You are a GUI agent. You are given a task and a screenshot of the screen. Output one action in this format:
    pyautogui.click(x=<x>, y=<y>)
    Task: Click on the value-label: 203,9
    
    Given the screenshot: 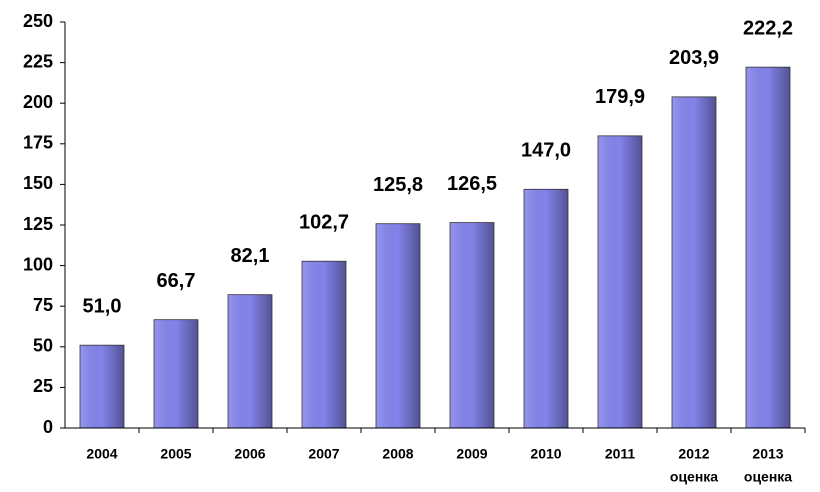 What is the action you would take?
    pyautogui.click(x=694, y=58)
    